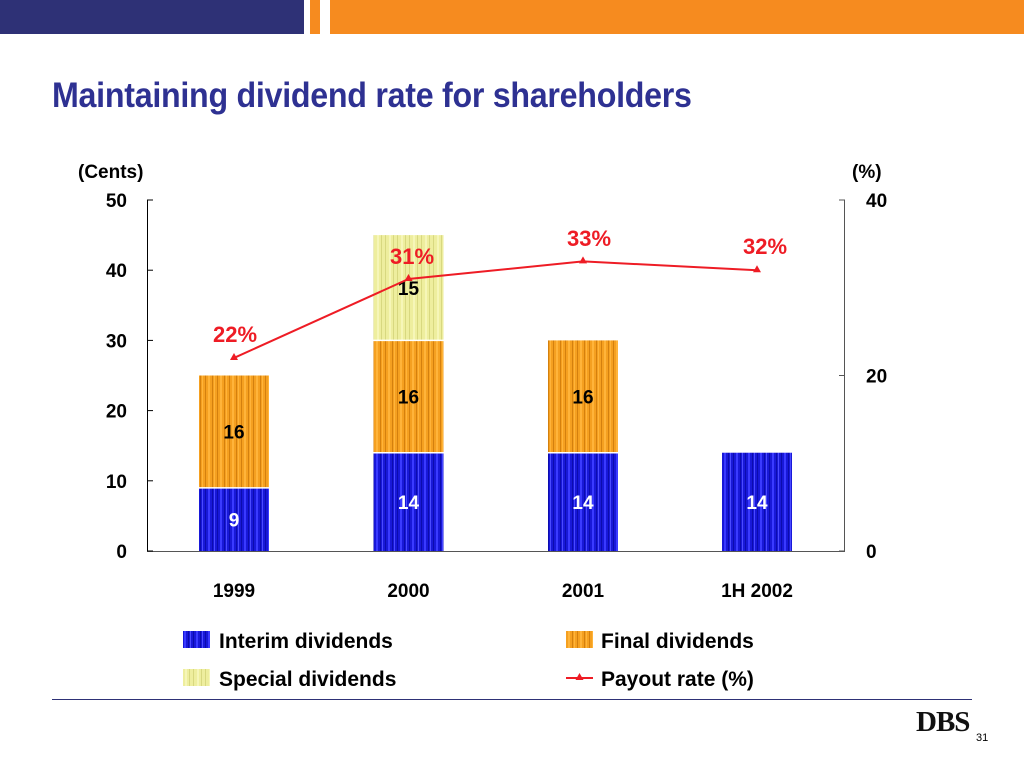  I want to click on left-axis-tick-label: 10, so click(116, 482).